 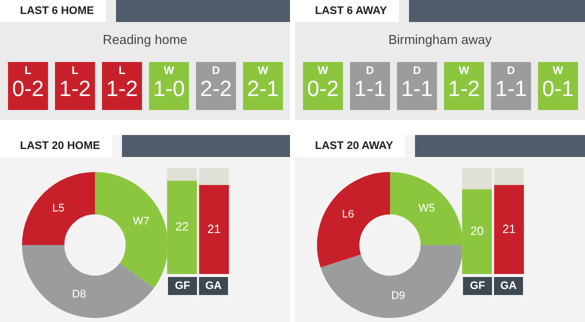 I want to click on text: LAST 6 HOME, so click(x=53, y=11).